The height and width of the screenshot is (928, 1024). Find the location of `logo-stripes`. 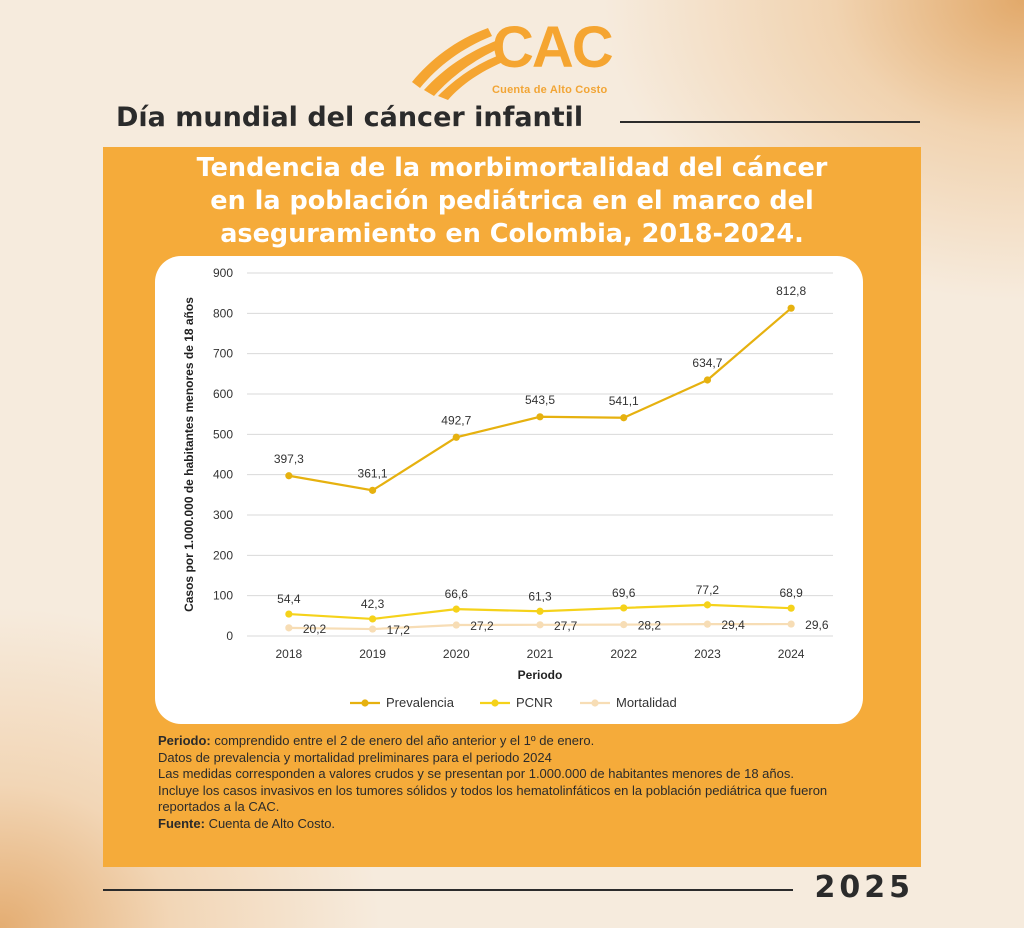

logo-stripes is located at coordinates (457, 64).